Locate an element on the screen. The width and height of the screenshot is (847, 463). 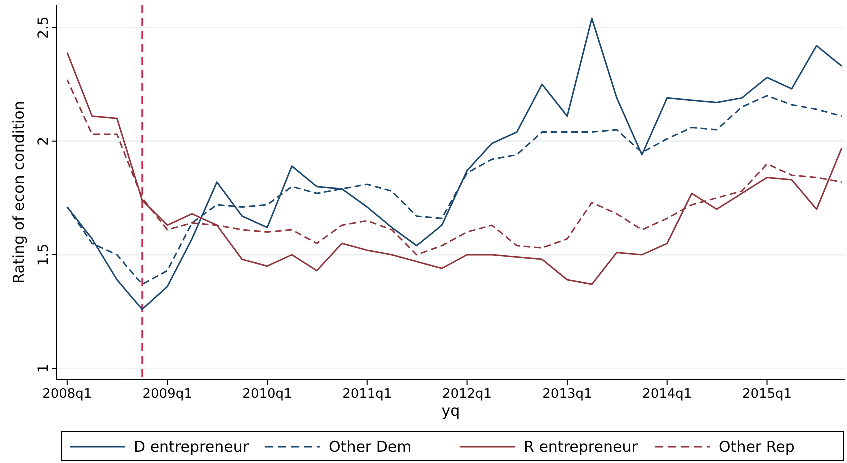
x-tick-label: 2013q1 is located at coordinates (567, 394).